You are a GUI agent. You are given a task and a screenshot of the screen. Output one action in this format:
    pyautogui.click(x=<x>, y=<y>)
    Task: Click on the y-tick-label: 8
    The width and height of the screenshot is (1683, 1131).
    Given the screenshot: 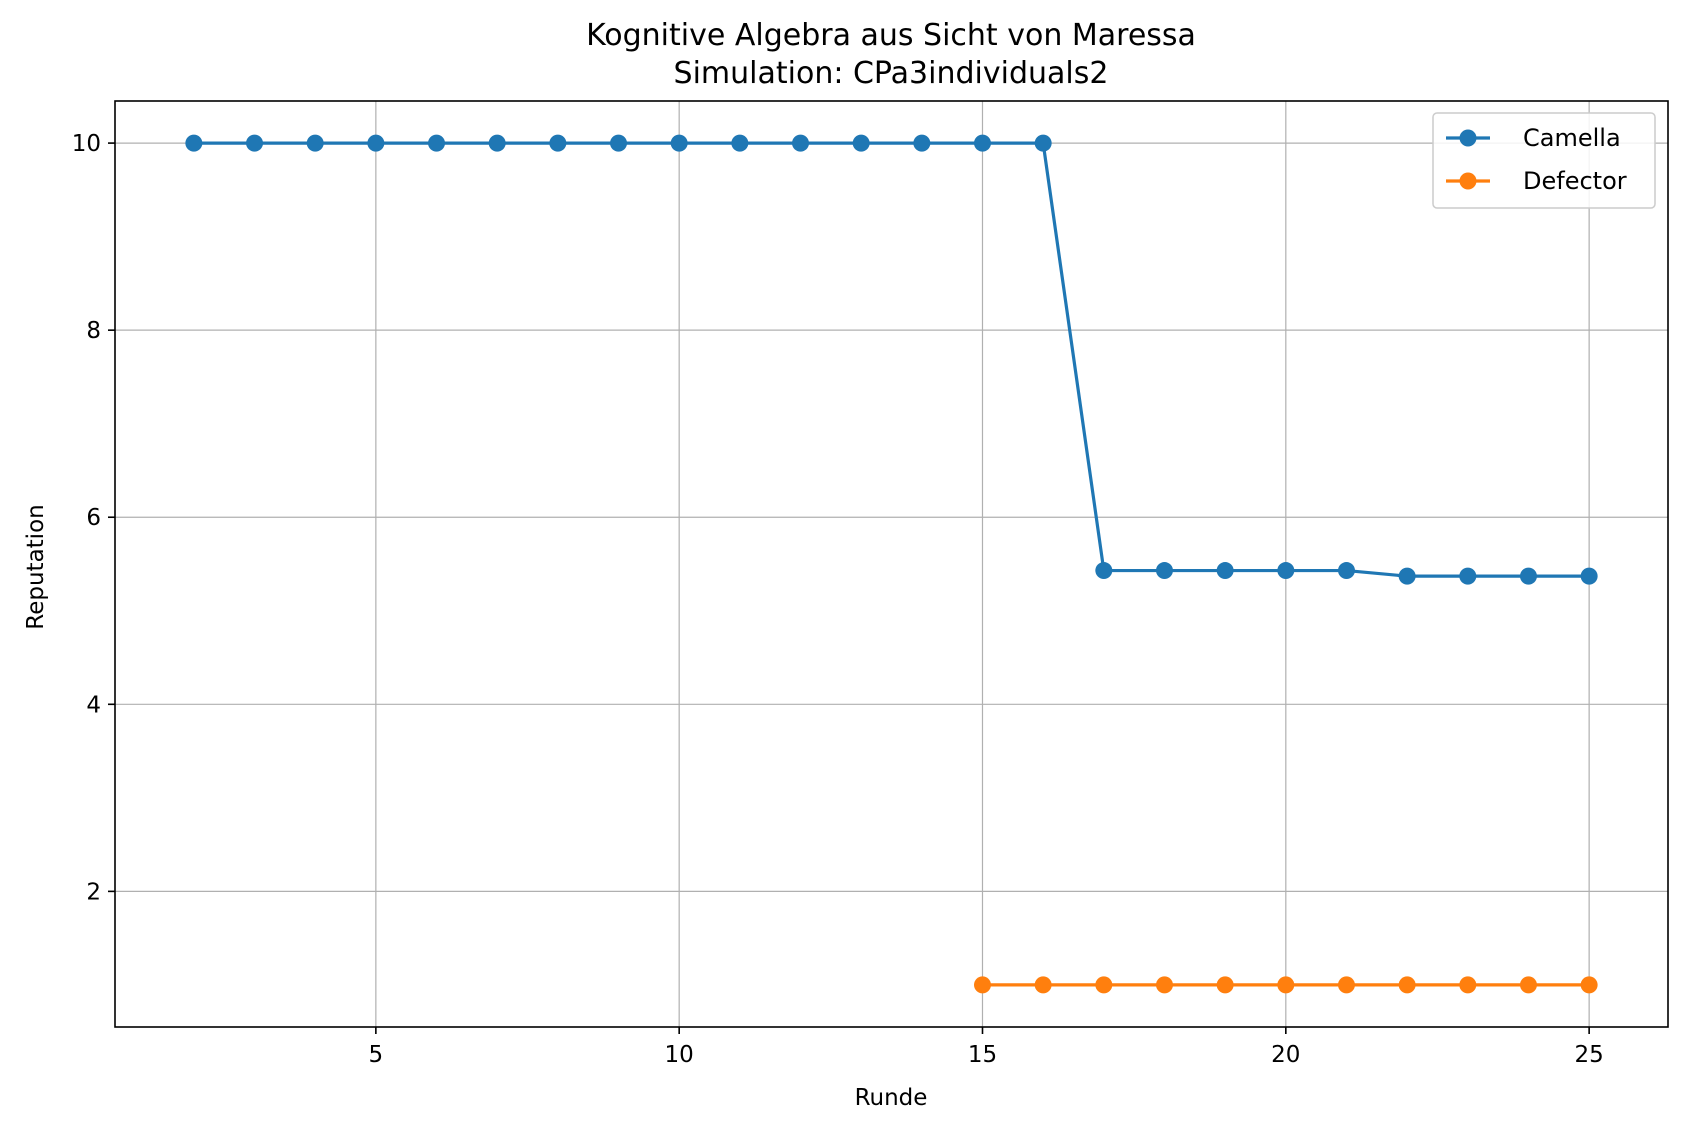 What is the action you would take?
    pyautogui.click(x=93, y=331)
    